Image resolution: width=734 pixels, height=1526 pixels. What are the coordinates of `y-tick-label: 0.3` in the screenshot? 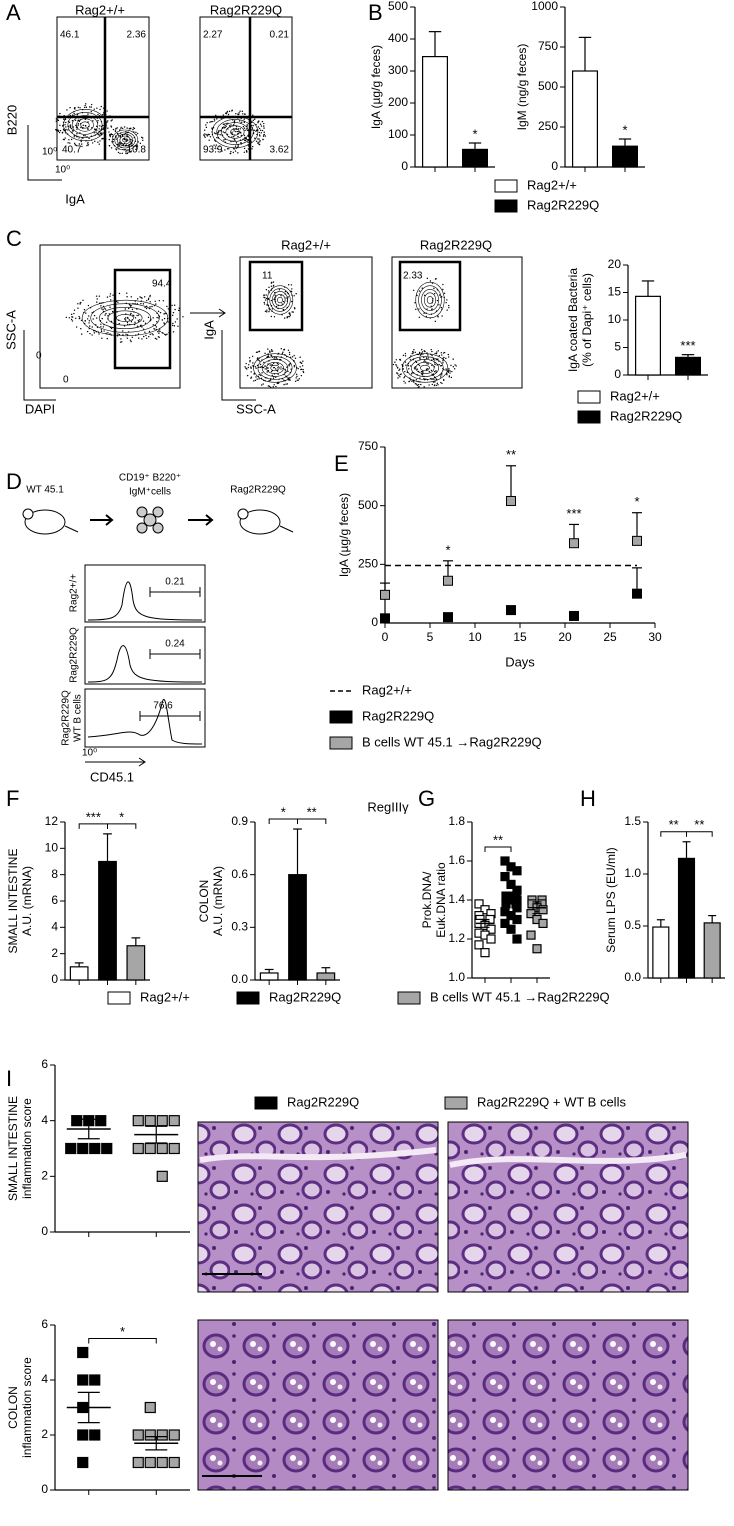 It's located at (239, 927).